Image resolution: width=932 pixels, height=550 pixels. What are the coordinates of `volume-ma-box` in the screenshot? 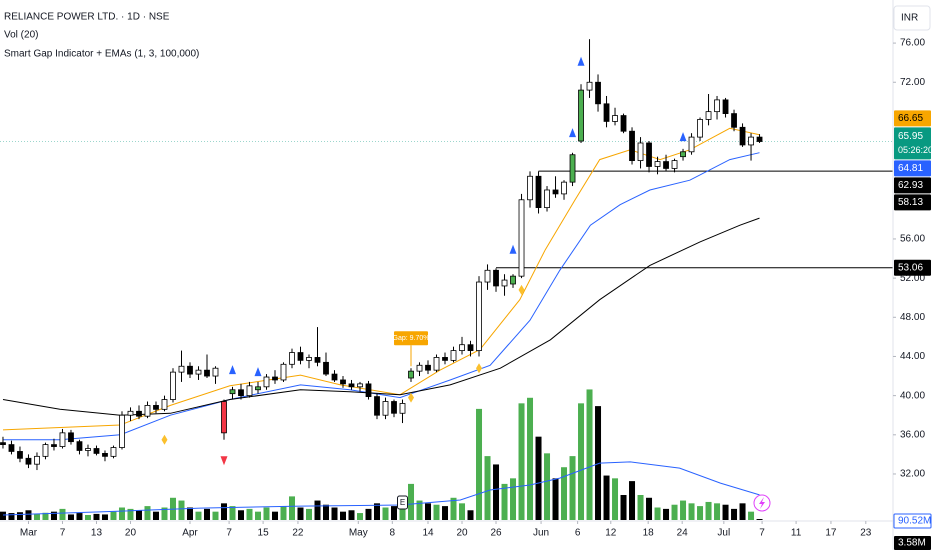 It's located at (912, 521).